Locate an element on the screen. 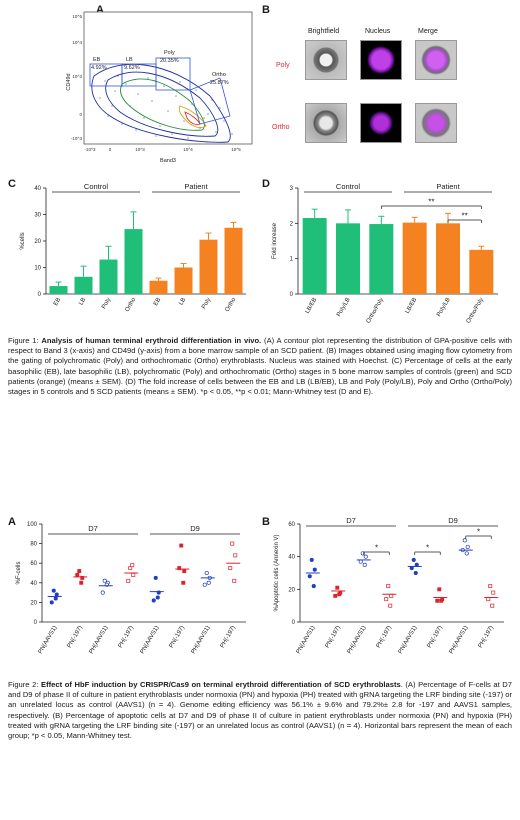  fig1a-xtick: 10^3 is located at coordinates (140, 149).